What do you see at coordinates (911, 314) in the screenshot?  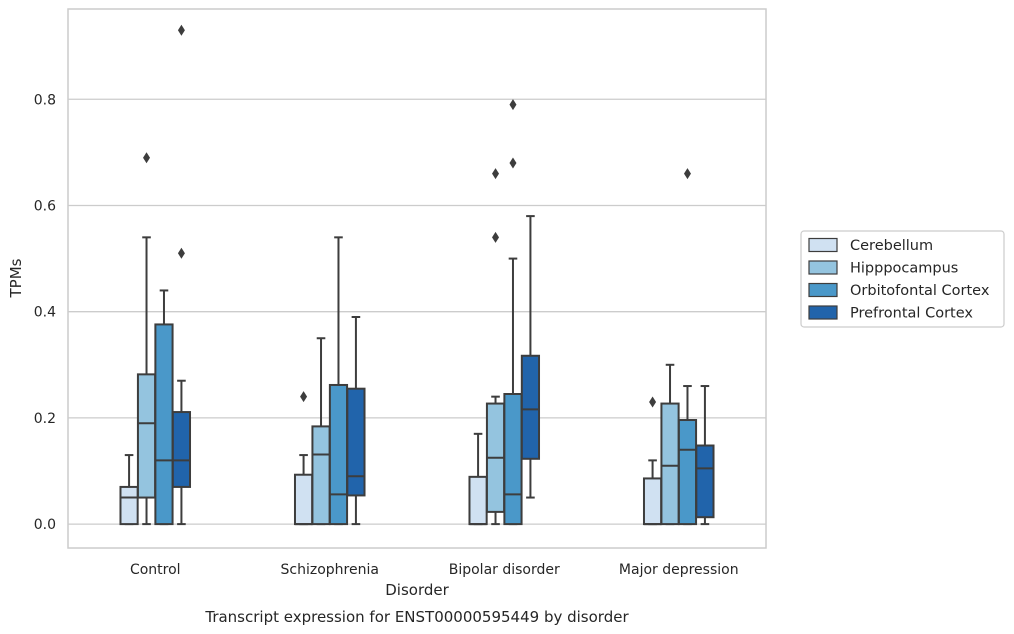 I see `legend-label: Prefrontal Cortex` at bounding box center [911, 314].